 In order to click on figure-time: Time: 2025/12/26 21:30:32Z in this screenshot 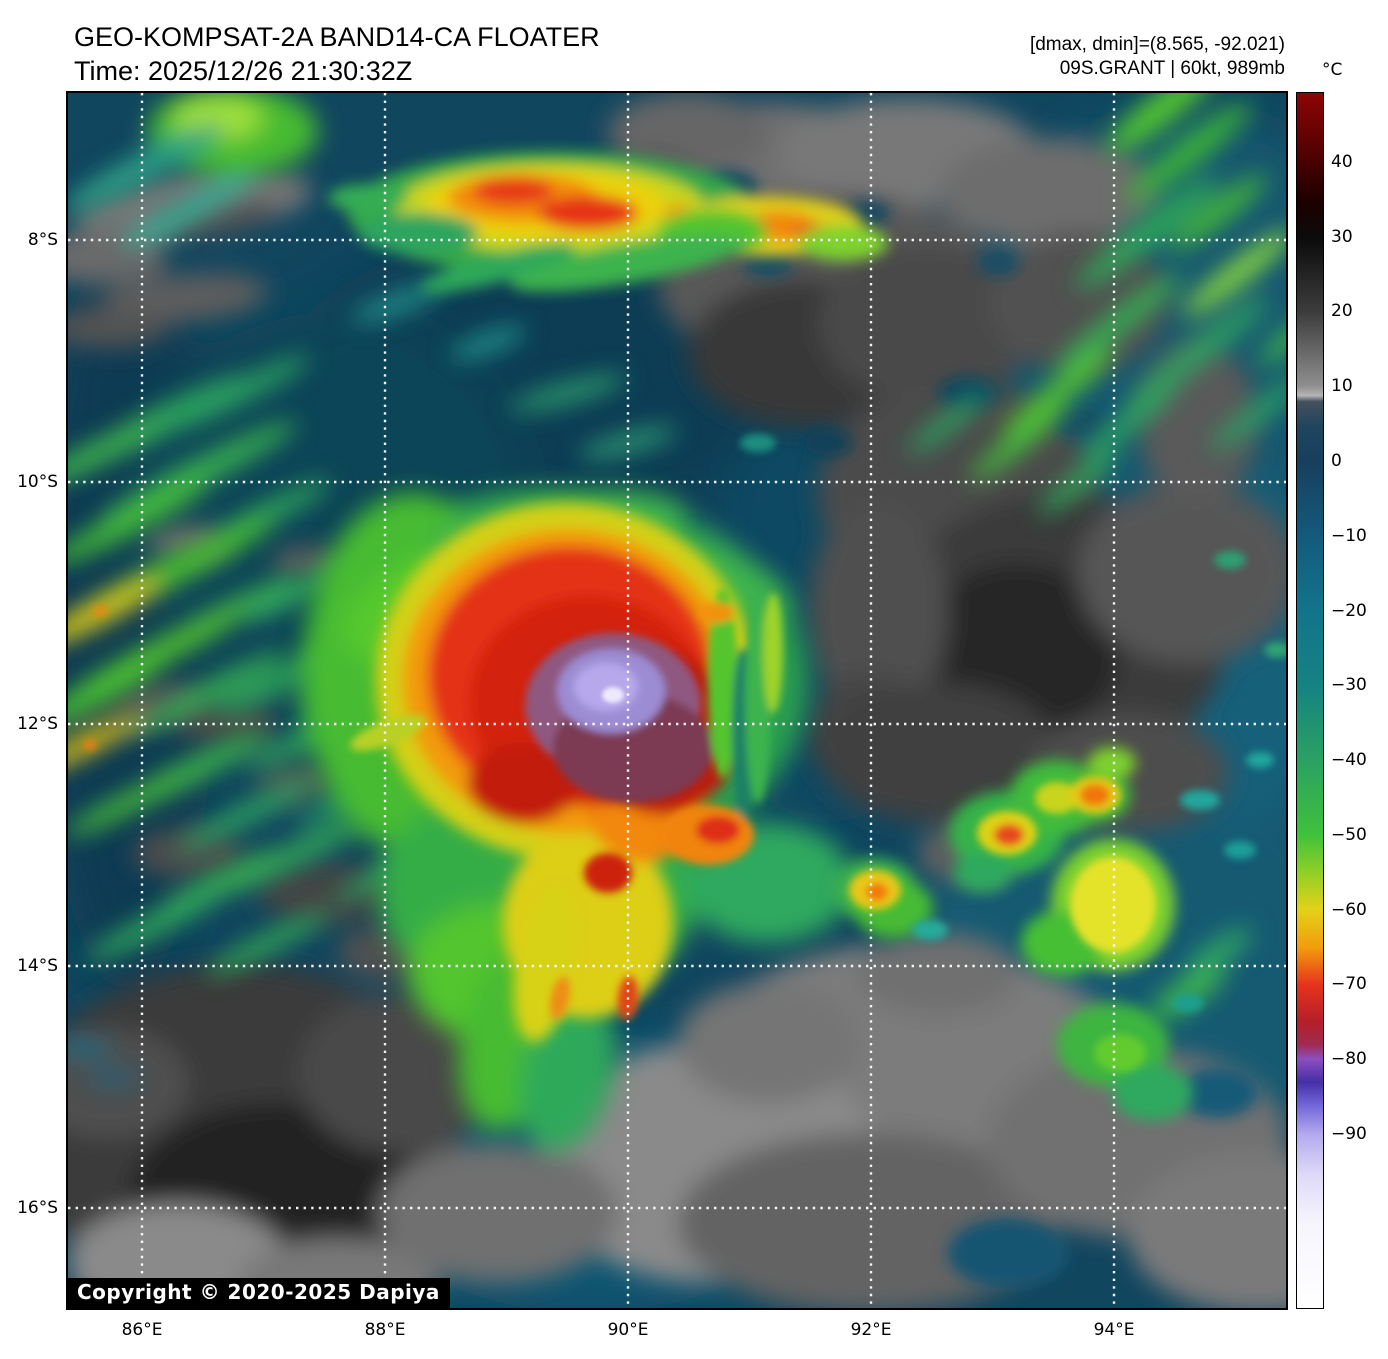, I will do `click(243, 71)`.